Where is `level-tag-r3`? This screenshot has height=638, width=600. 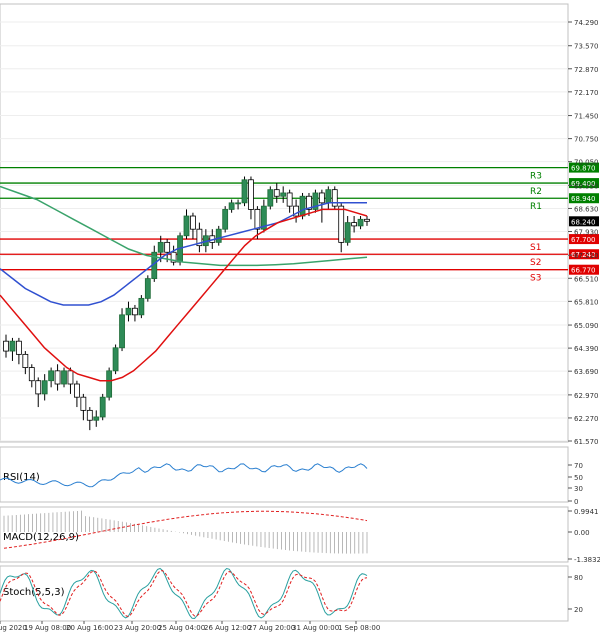 level-tag-r3 is located at coordinates (584, 167).